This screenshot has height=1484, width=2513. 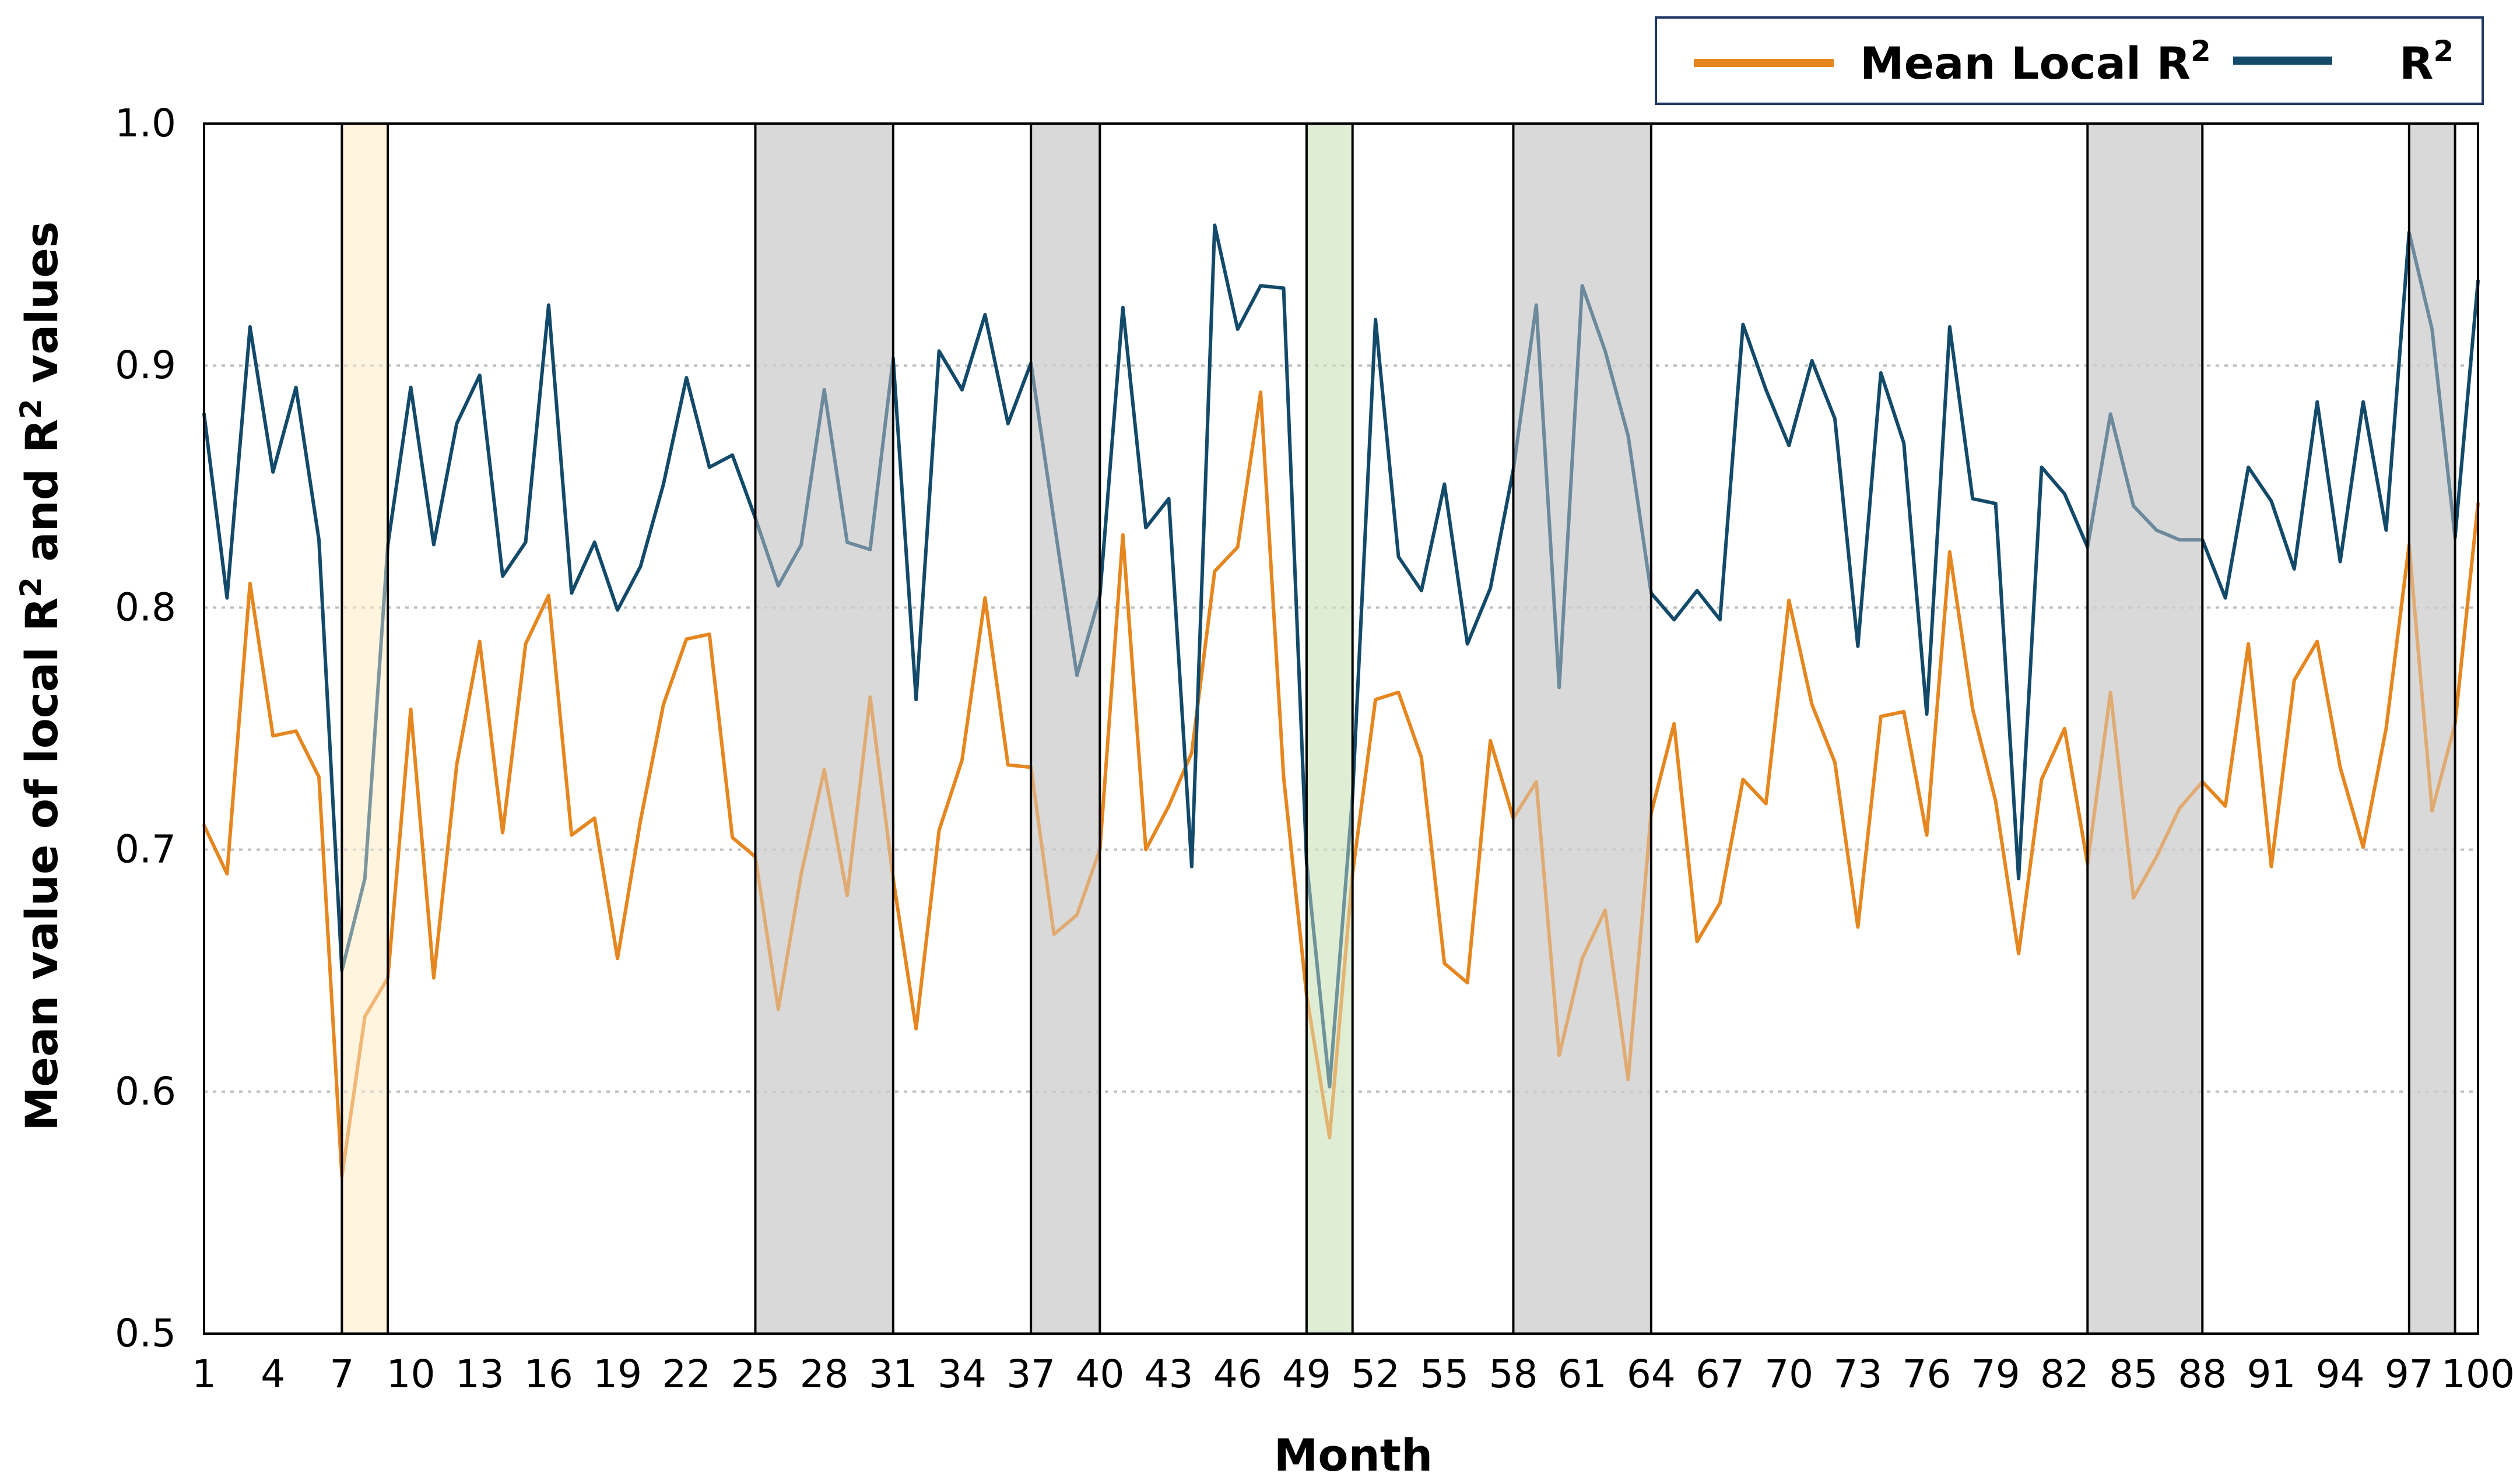 What do you see at coordinates (1375, 1374) in the screenshot?
I see `x-tick-label: 52` at bounding box center [1375, 1374].